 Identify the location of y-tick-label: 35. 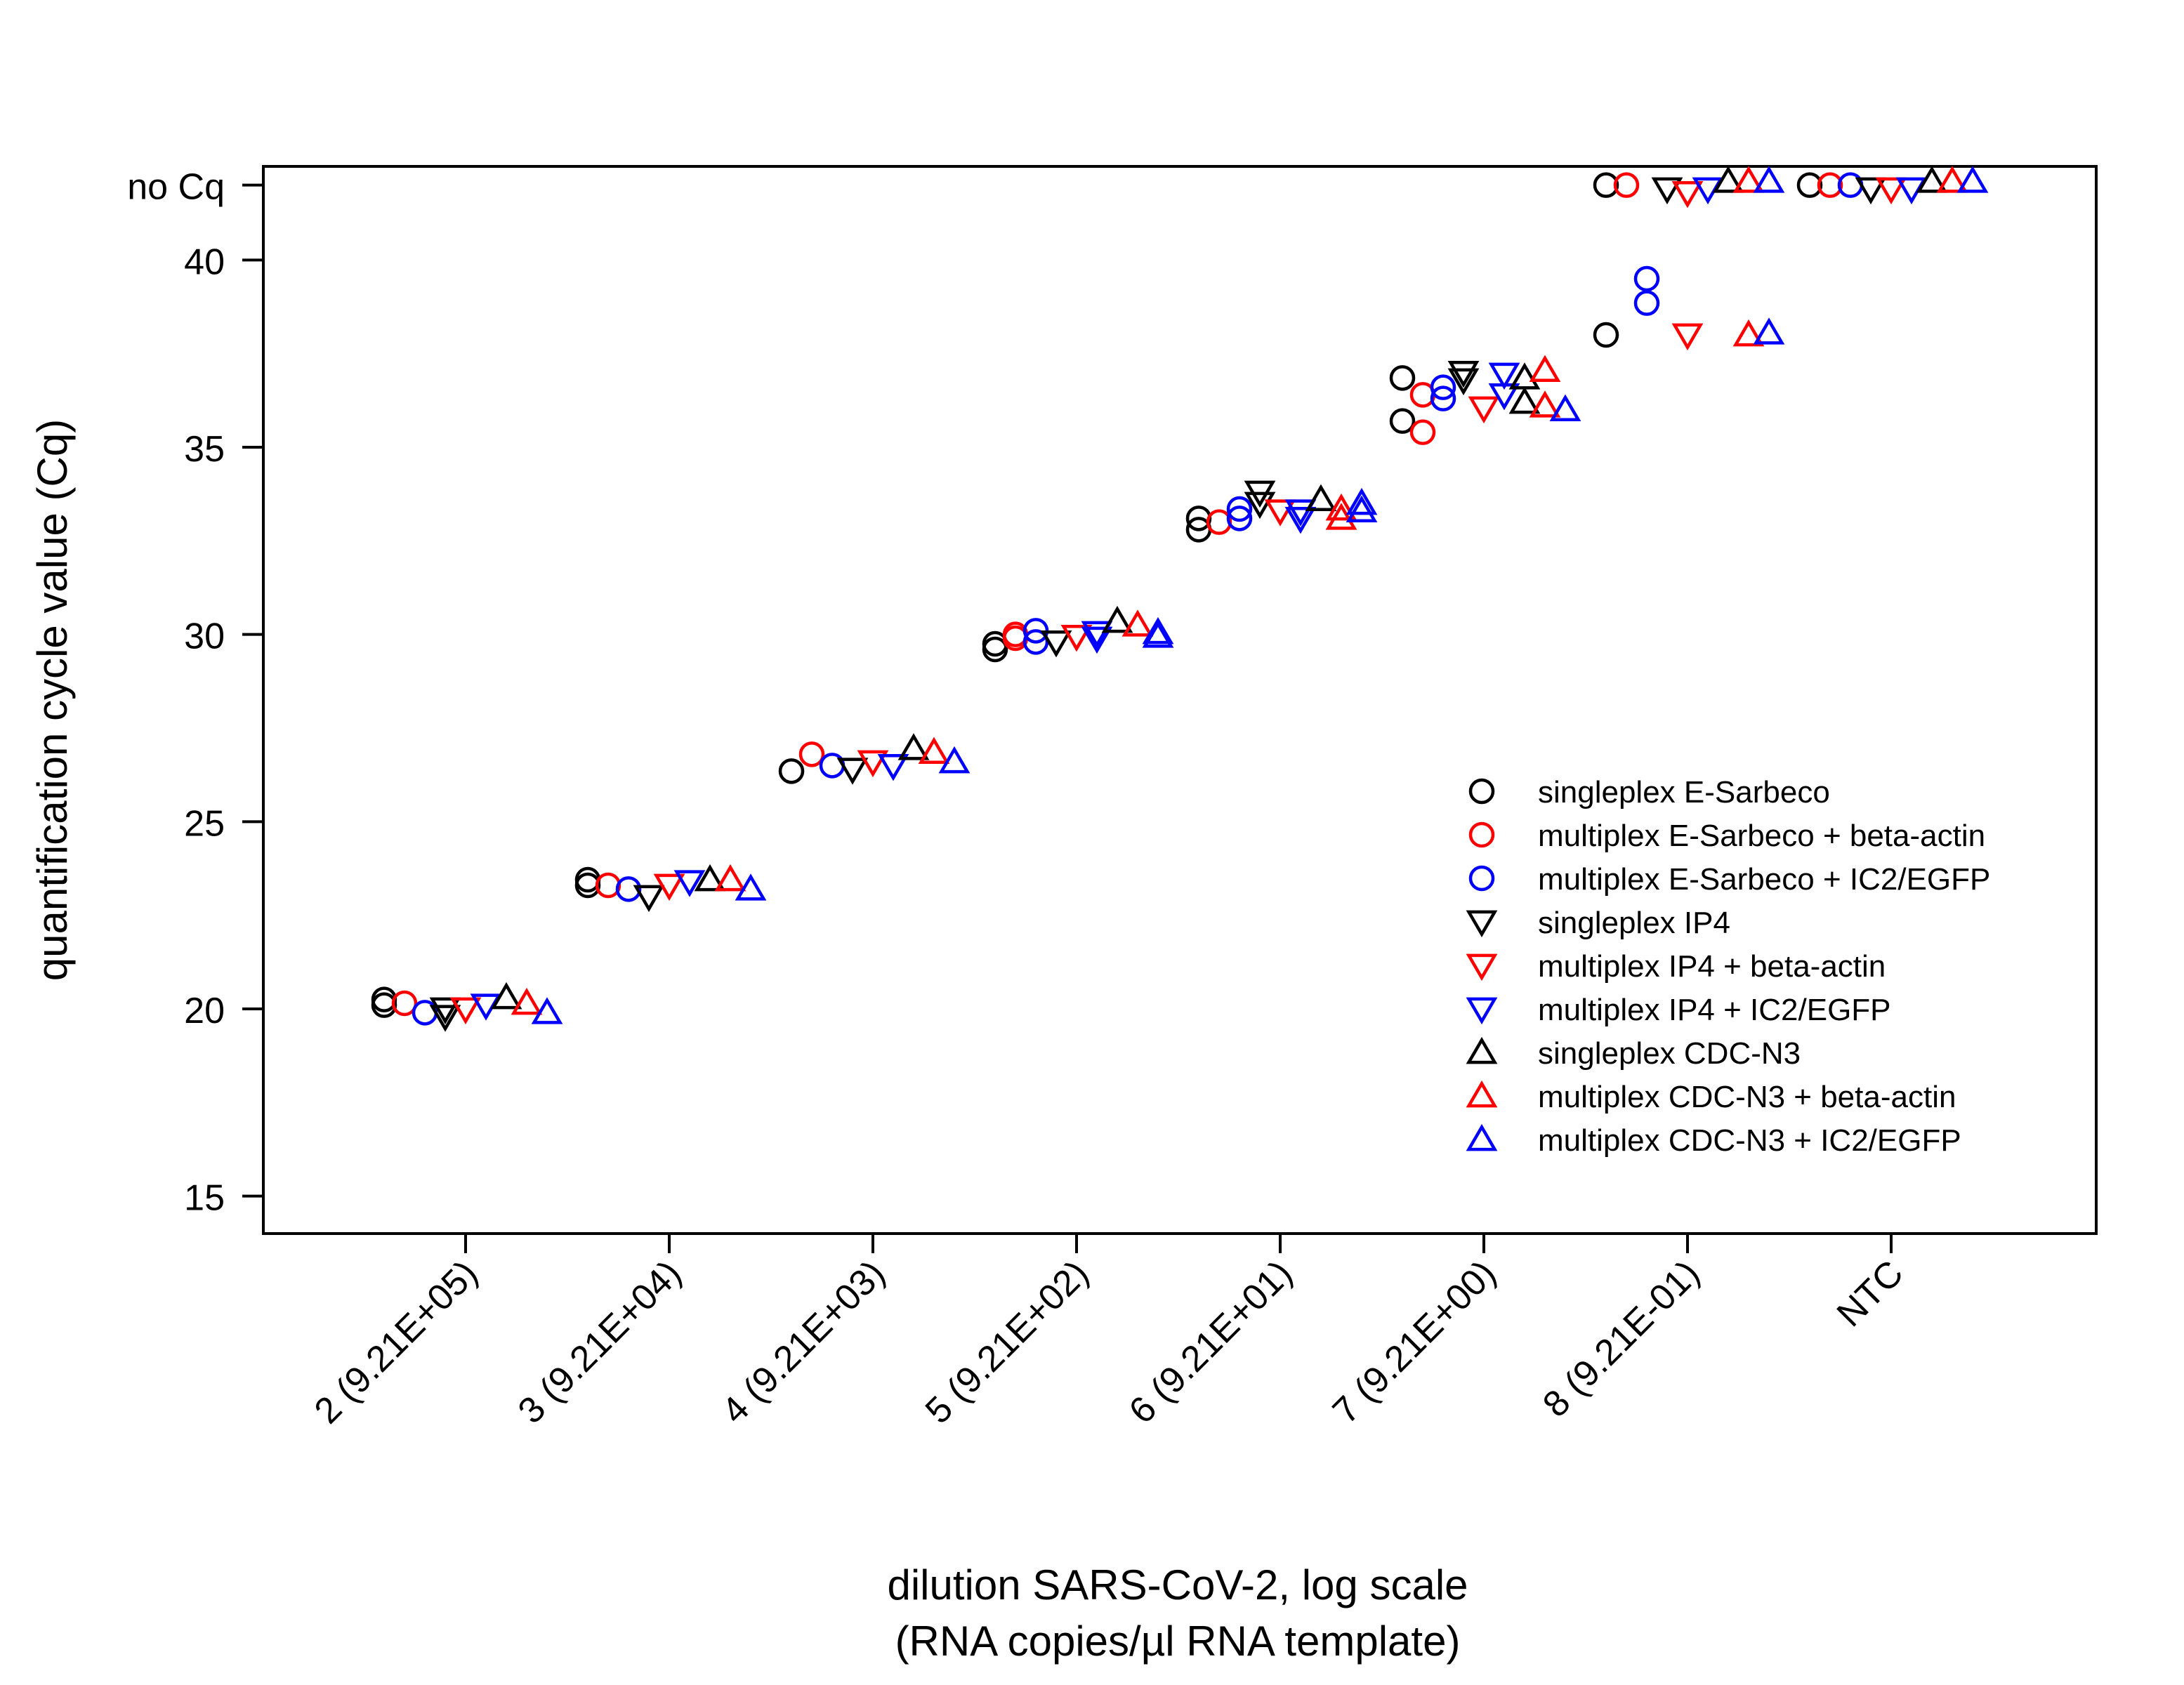
(204, 449).